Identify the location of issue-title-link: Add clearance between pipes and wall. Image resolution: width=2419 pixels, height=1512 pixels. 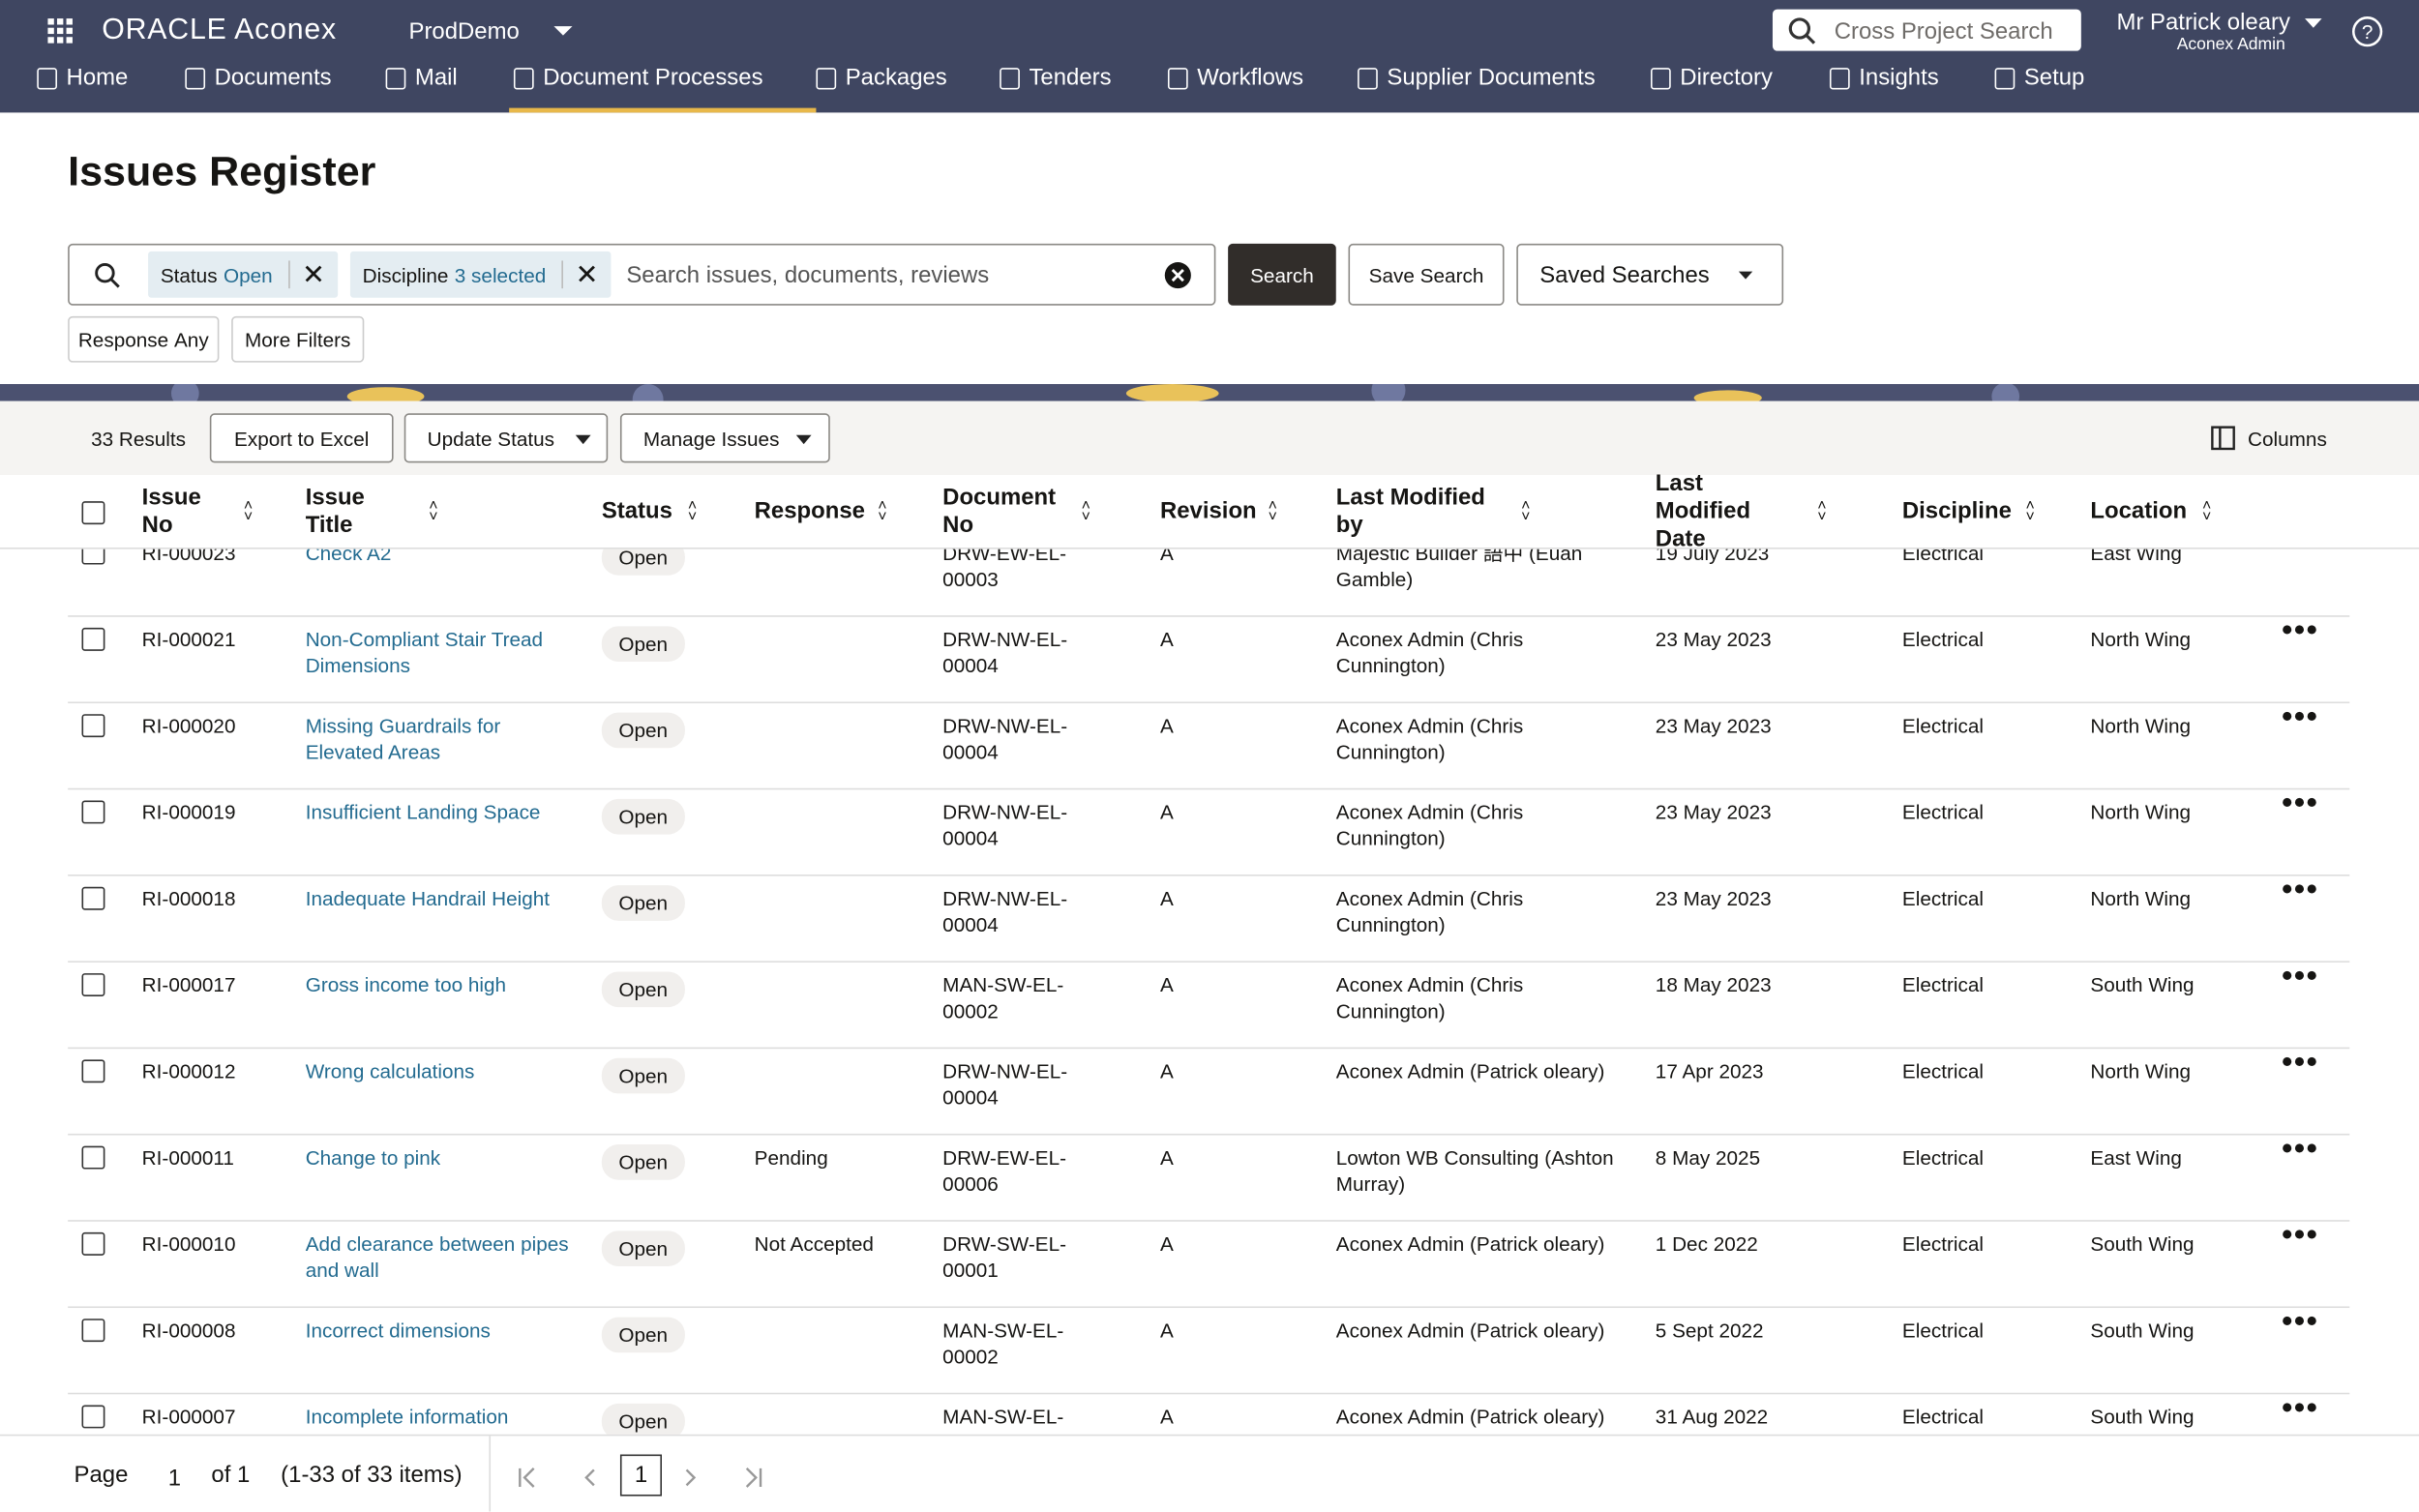
(437, 1256).